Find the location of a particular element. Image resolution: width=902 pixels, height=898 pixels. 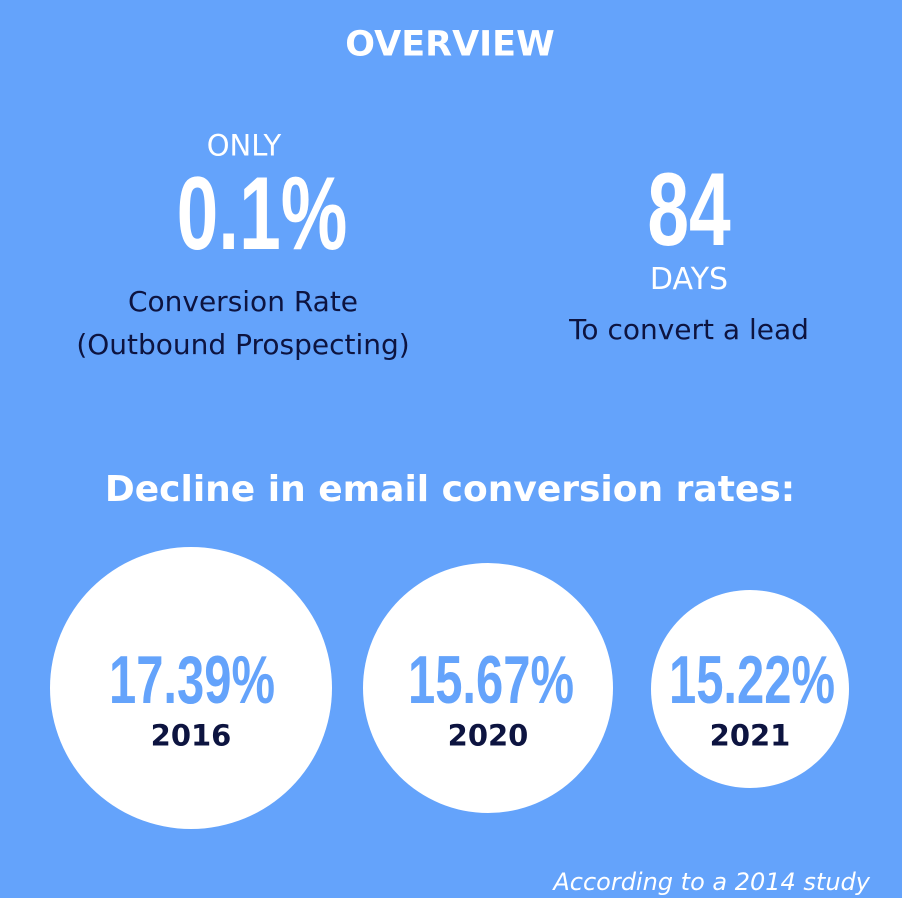

stat-value: 84 is located at coordinates (689, 210).